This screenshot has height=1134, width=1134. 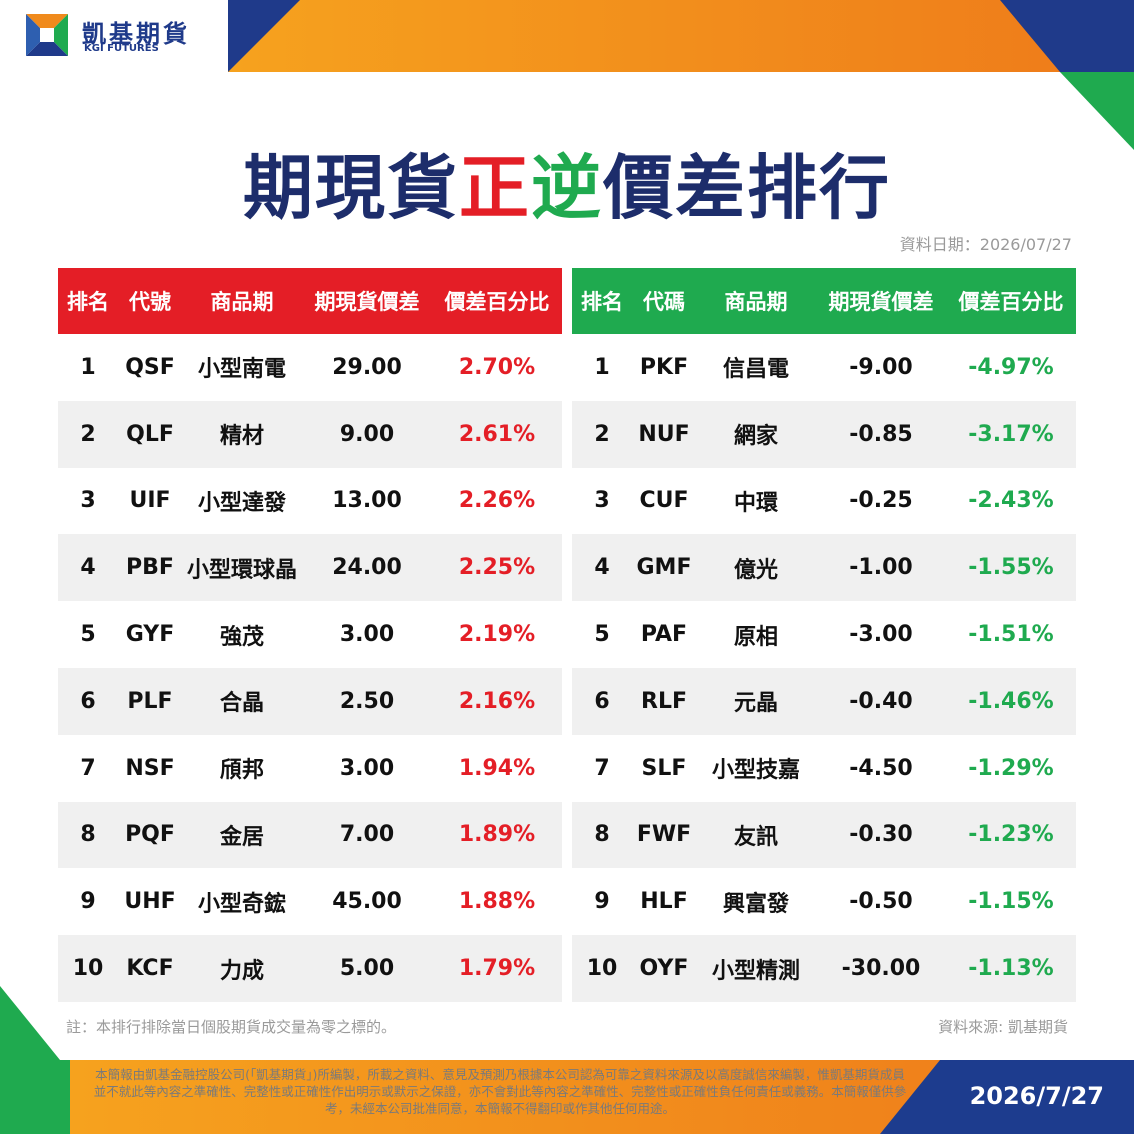 I want to click on product-cell: 力成, so click(x=241, y=971).